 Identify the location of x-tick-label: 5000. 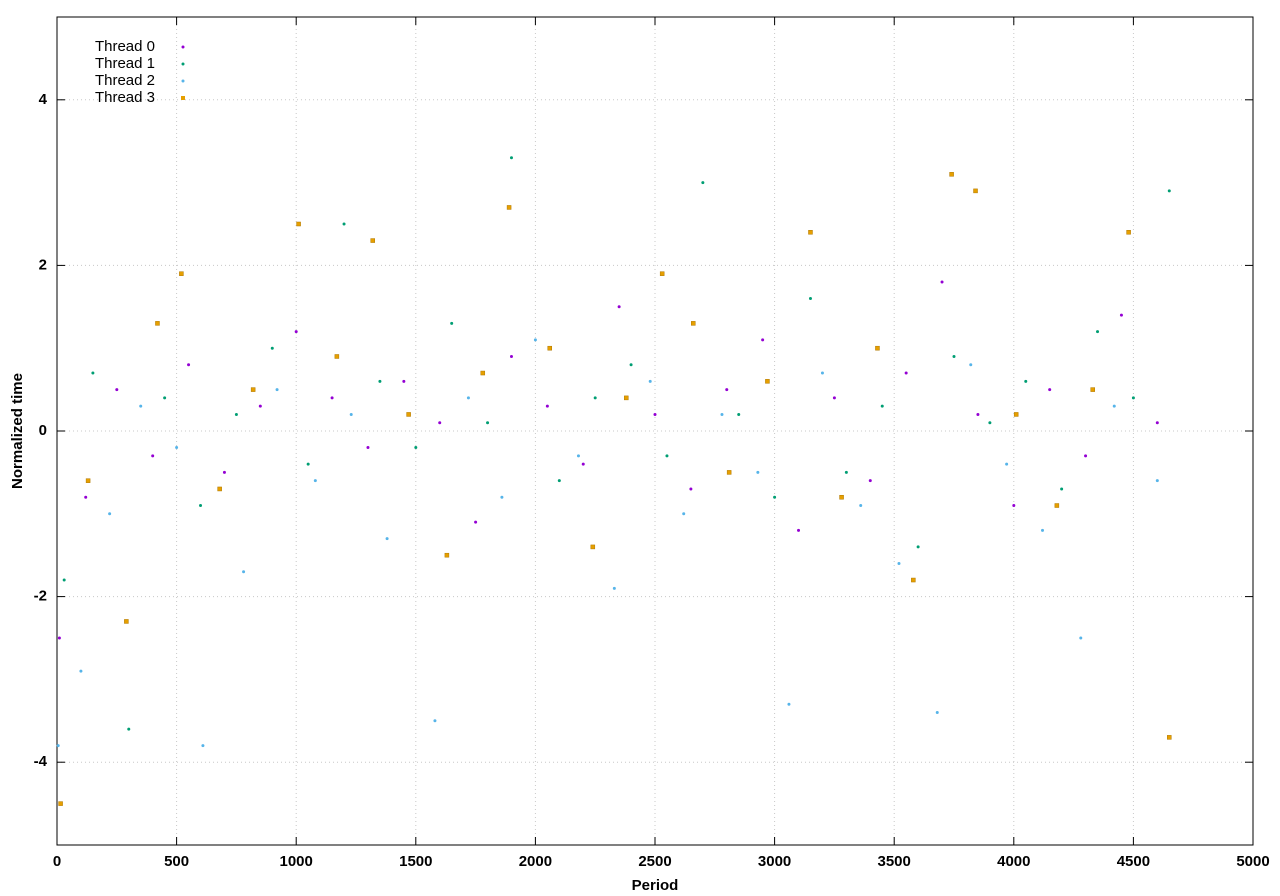
(1252, 861).